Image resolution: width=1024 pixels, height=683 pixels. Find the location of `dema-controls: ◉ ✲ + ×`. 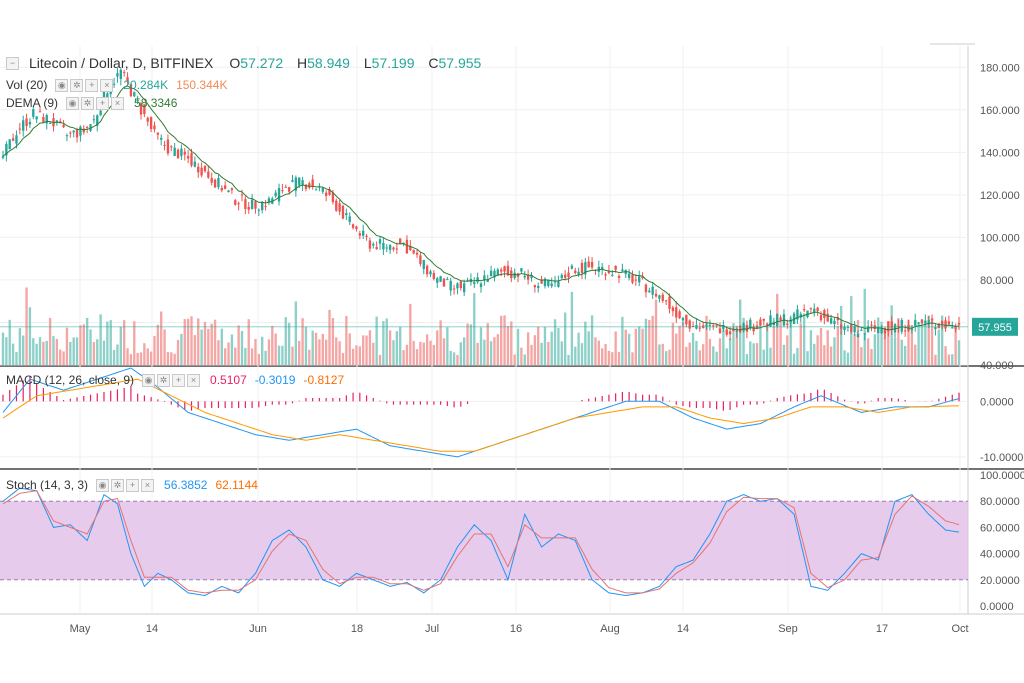

dema-controls: ◉ ✲ + × is located at coordinates (96, 103).